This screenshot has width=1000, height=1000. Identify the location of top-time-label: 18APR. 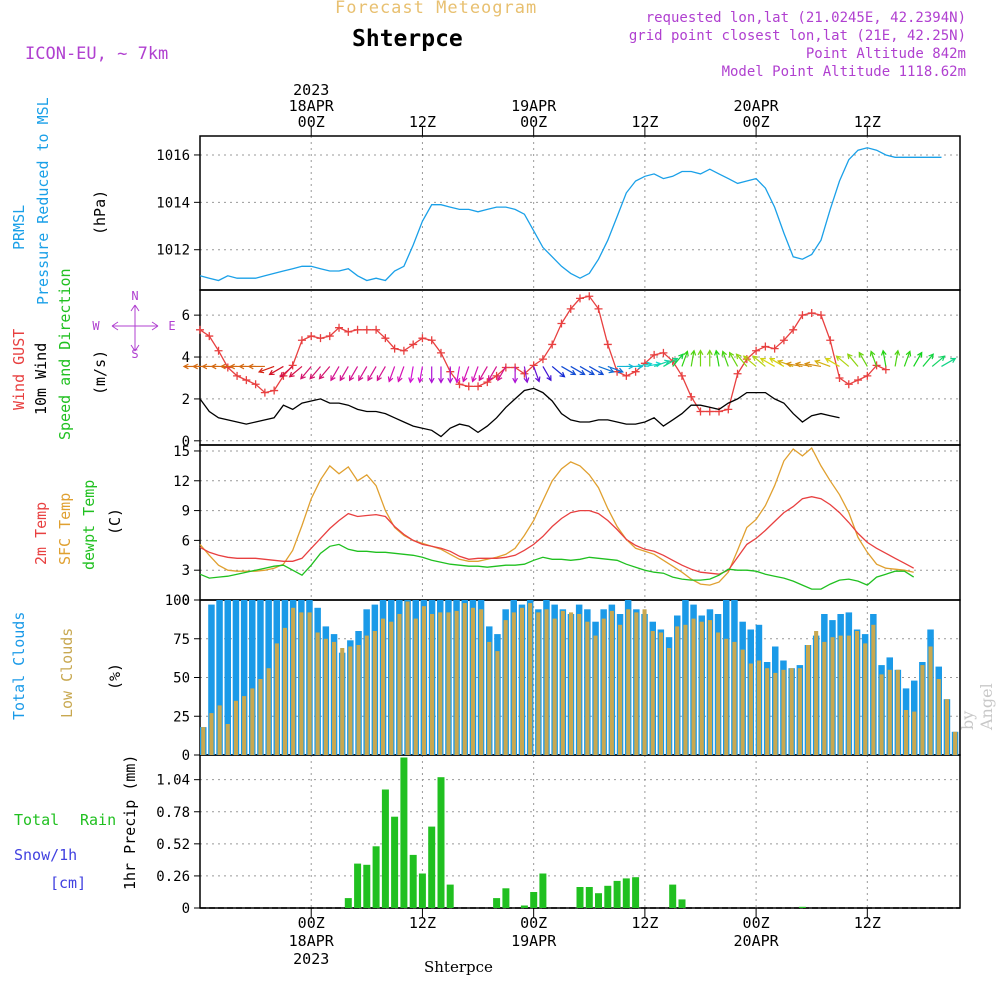
(312, 106).